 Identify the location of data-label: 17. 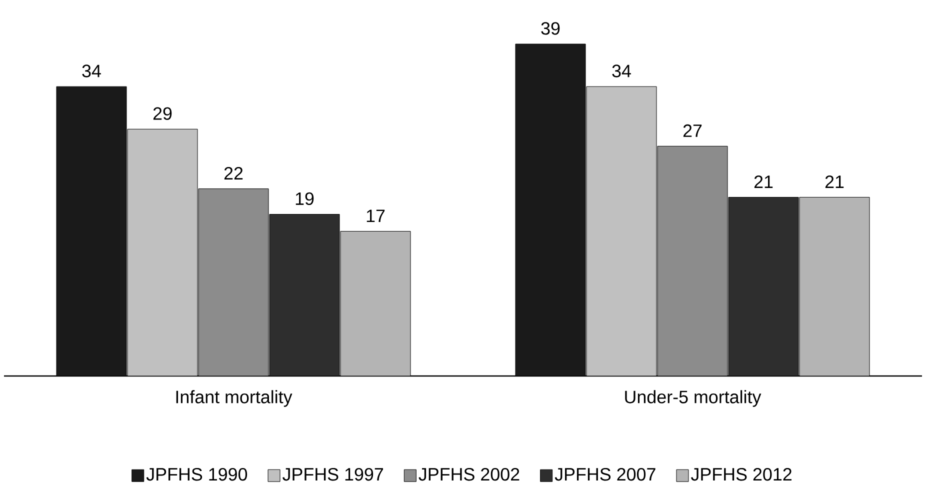
(375, 216).